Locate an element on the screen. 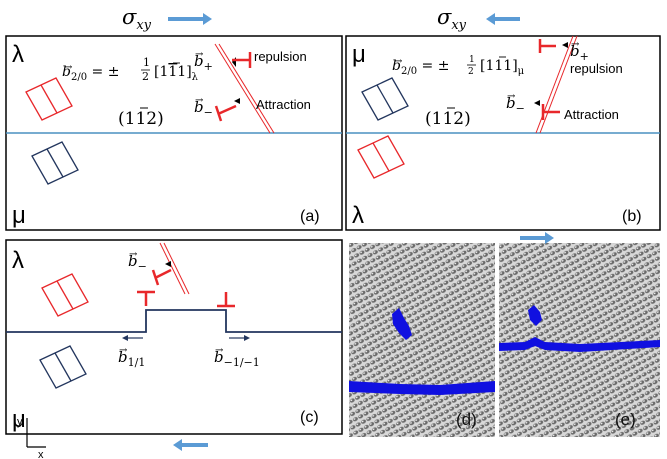 The image size is (667, 459). fraction-denominator: 2 is located at coordinates (145, 76).